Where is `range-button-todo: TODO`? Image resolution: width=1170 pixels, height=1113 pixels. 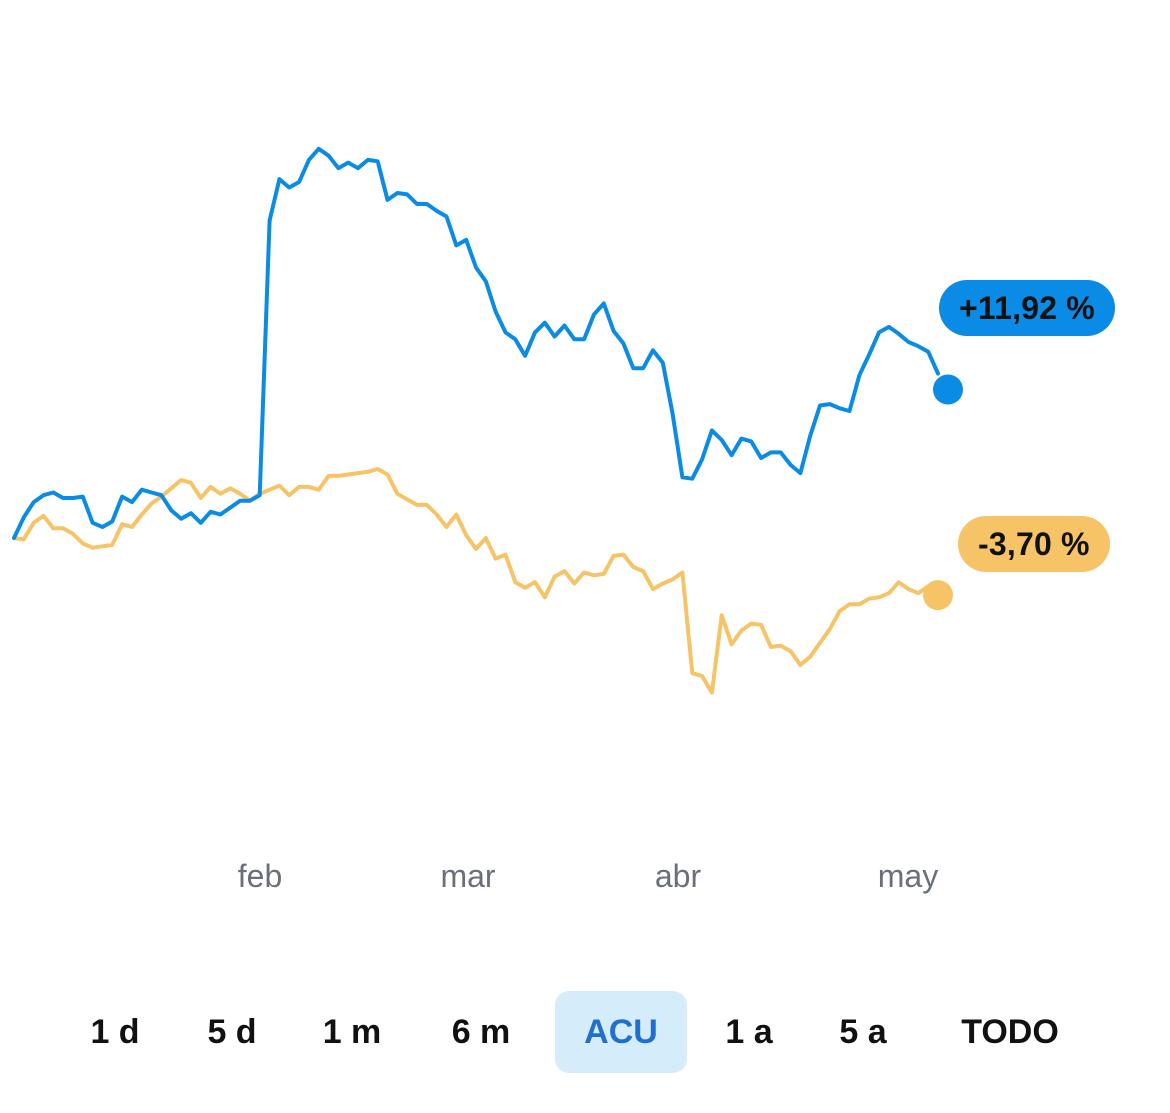
range-button-todo: TODO is located at coordinates (1010, 1032).